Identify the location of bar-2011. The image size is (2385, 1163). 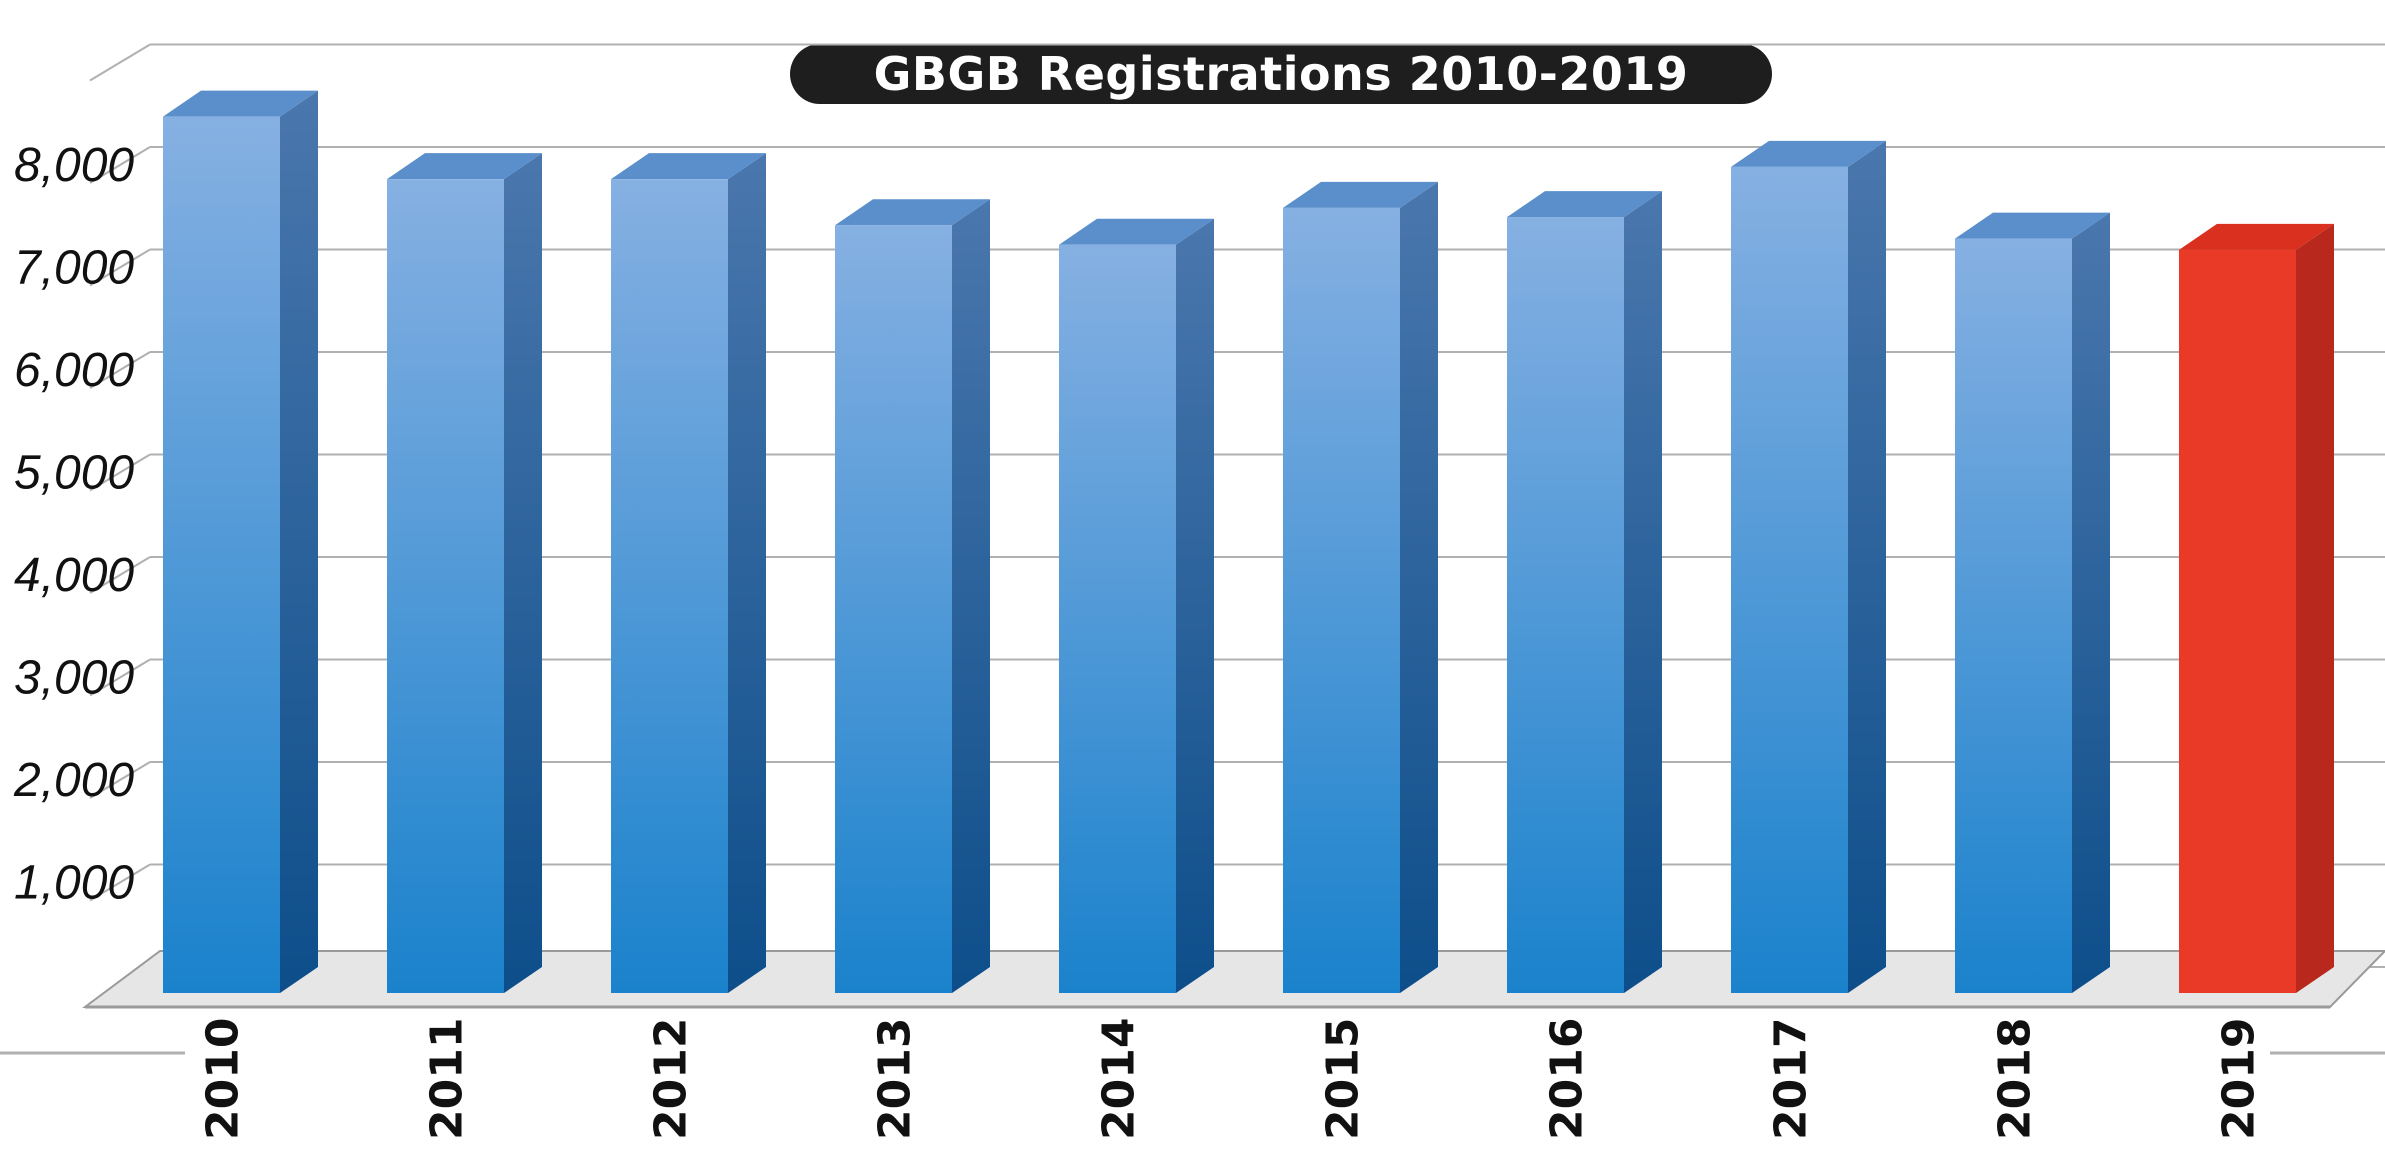
(464, 573).